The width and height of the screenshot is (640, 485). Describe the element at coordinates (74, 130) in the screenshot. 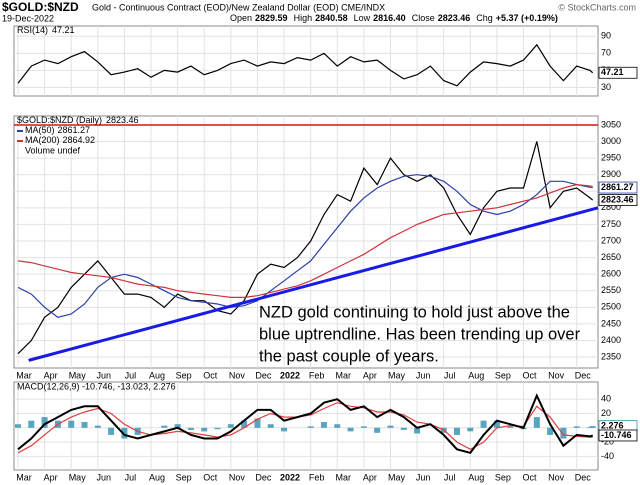

I see `legend-value: 2861.27` at that location.